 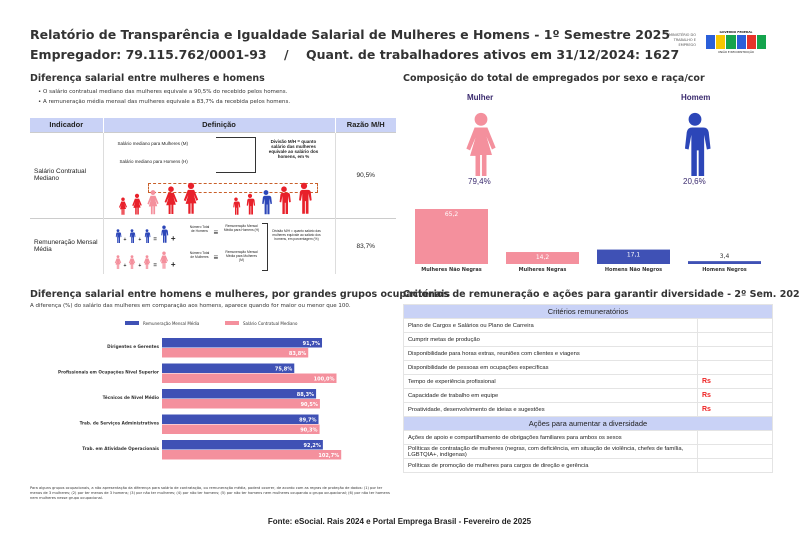 What do you see at coordinates (215, 198) in the screenshot?
I see `people-illustration` at bounding box center [215, 198].